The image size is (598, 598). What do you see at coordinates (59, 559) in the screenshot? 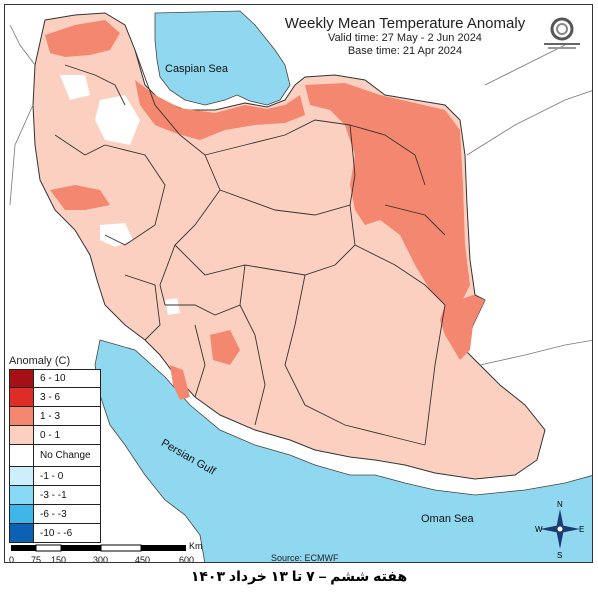
I see `scale-tick-150: 150` at bounding box center [59, 559].